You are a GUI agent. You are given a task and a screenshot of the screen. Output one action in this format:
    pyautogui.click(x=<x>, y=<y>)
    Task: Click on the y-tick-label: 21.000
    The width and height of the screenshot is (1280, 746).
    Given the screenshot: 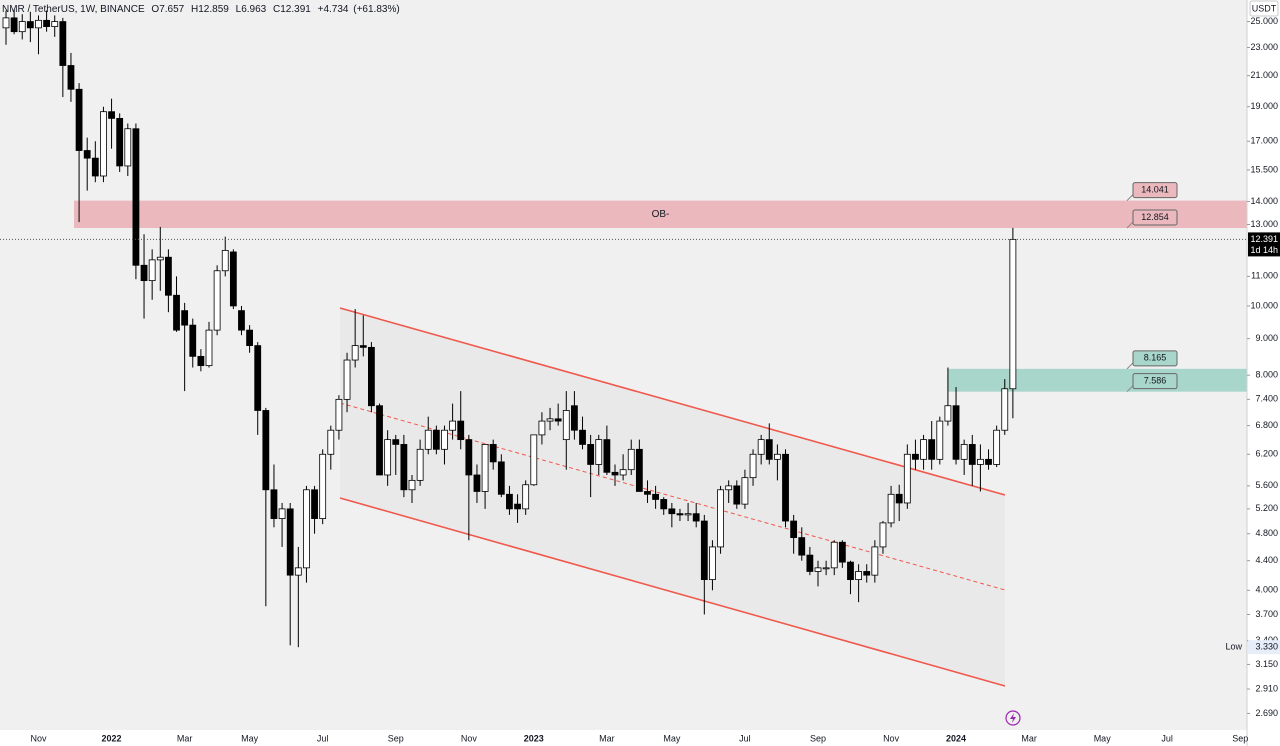 What is the action you would take?
    pyautogui.click(x=1264, y=75)
    